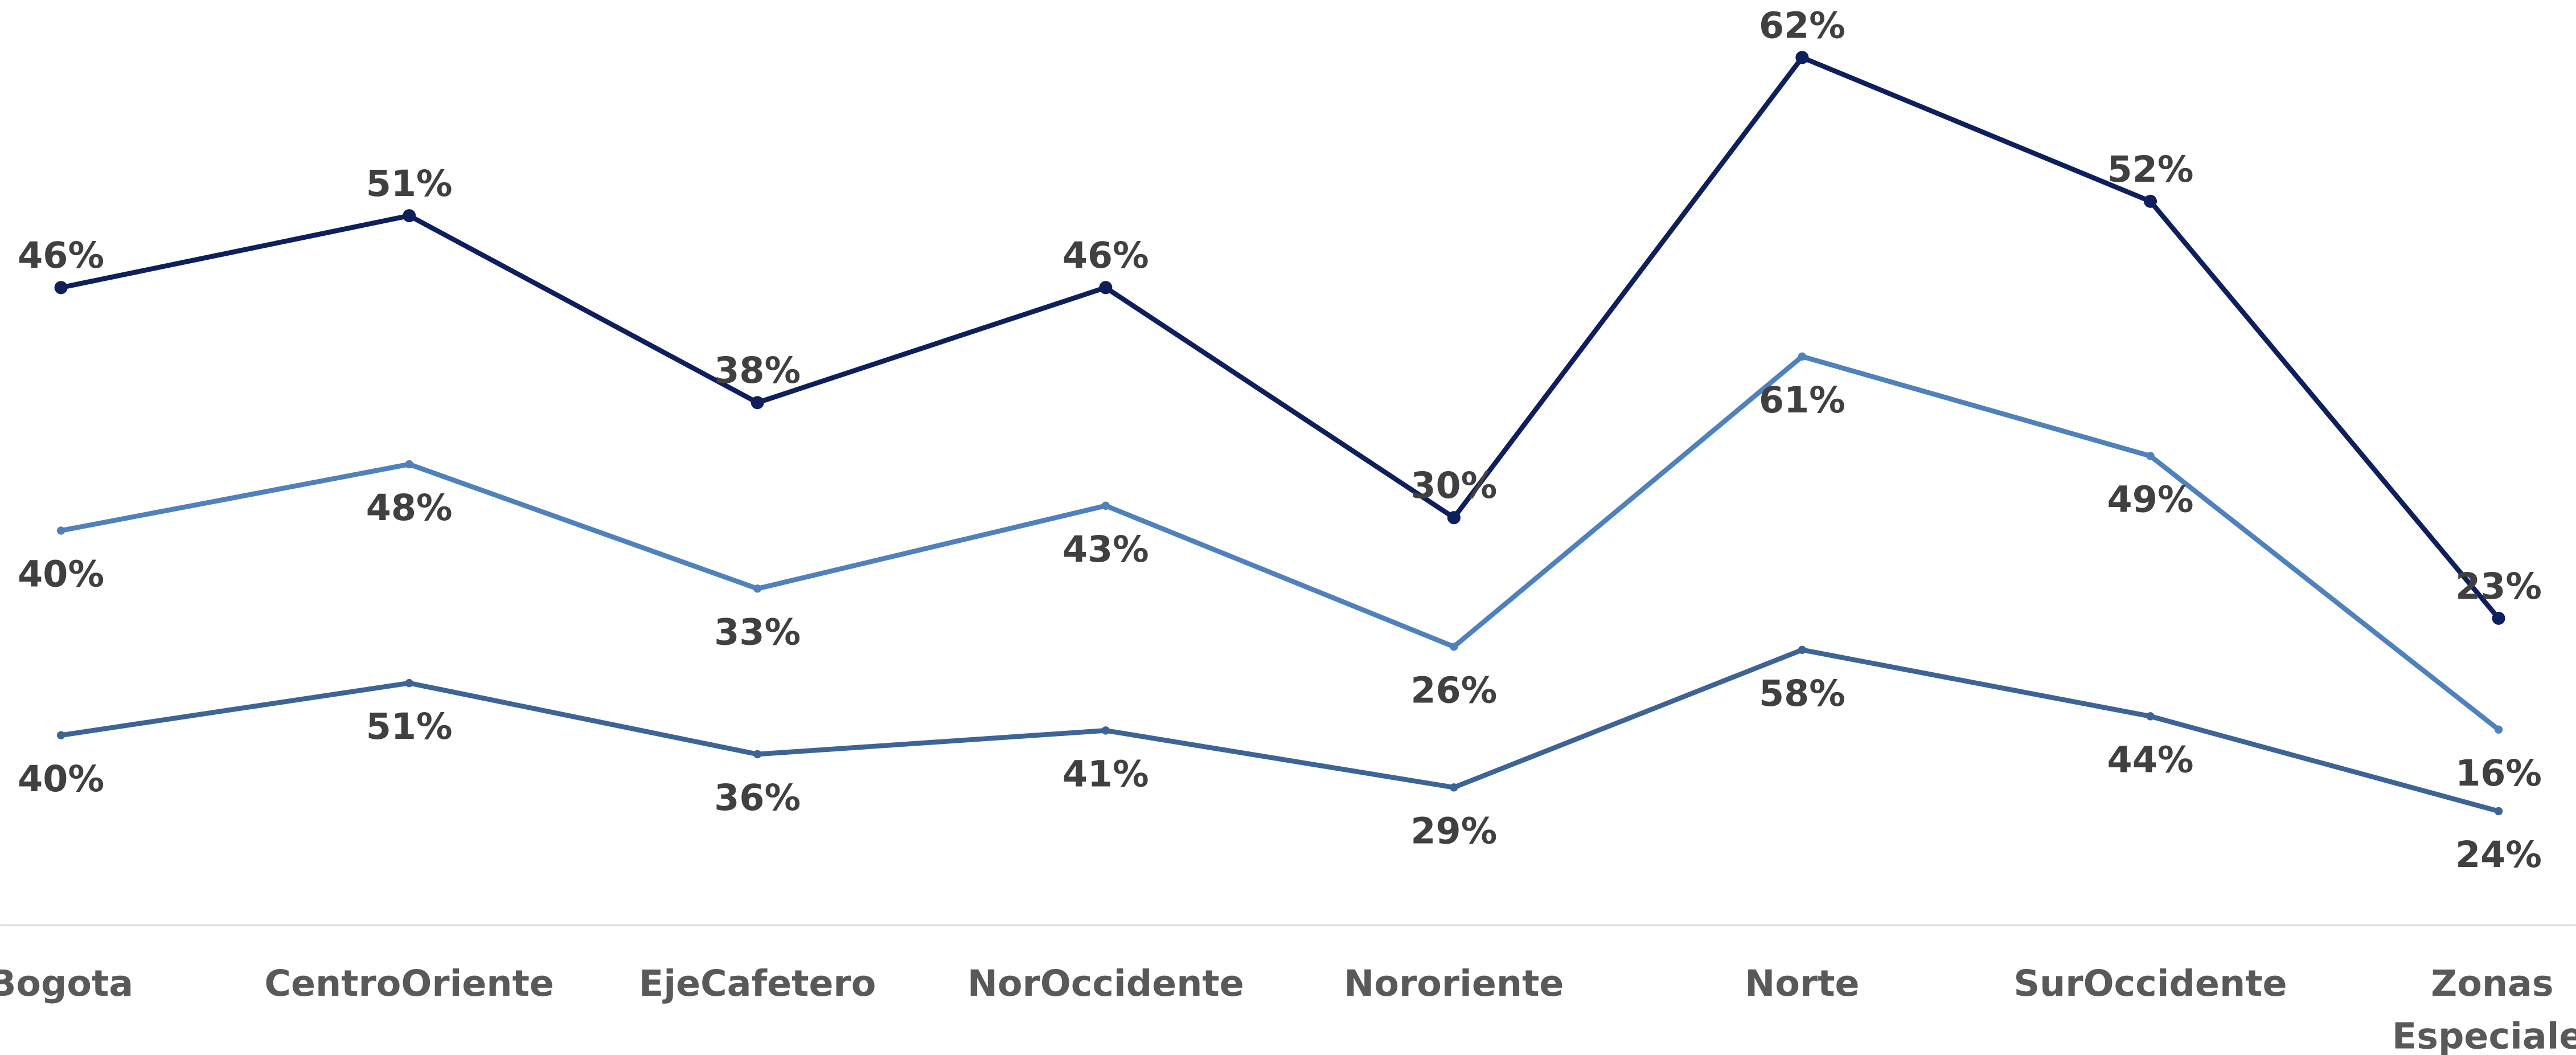 This screenshot has width=2576, height=1055. What do you see at coordinates (1802, 25) in the screenshot?
I see `data-label: 62%` at bounding box center [1802, 25].